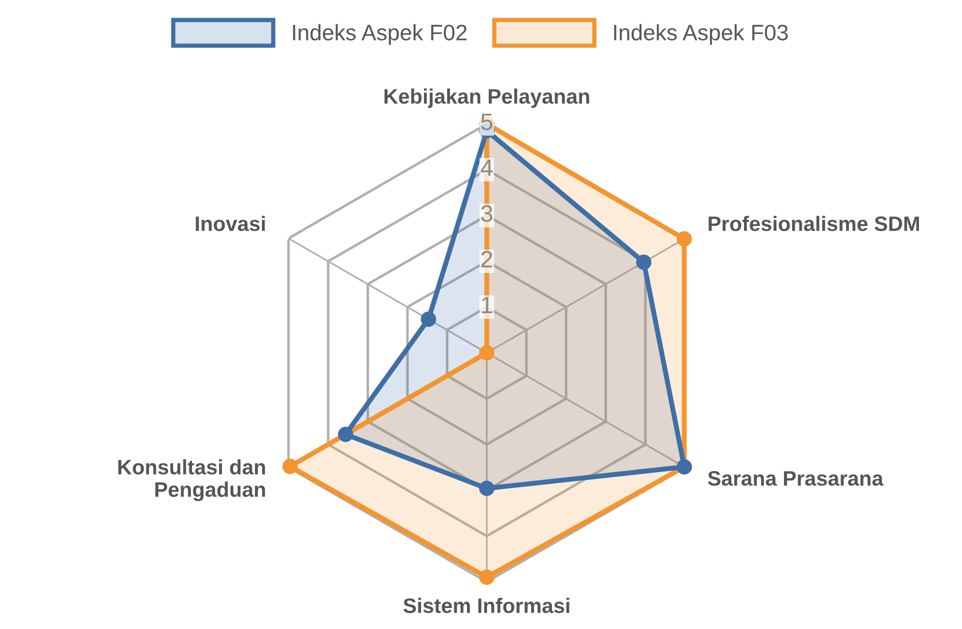  Describe the element at coordinates (487, 305) in the screenshot. I see `y-tick-label: 1` at that location.